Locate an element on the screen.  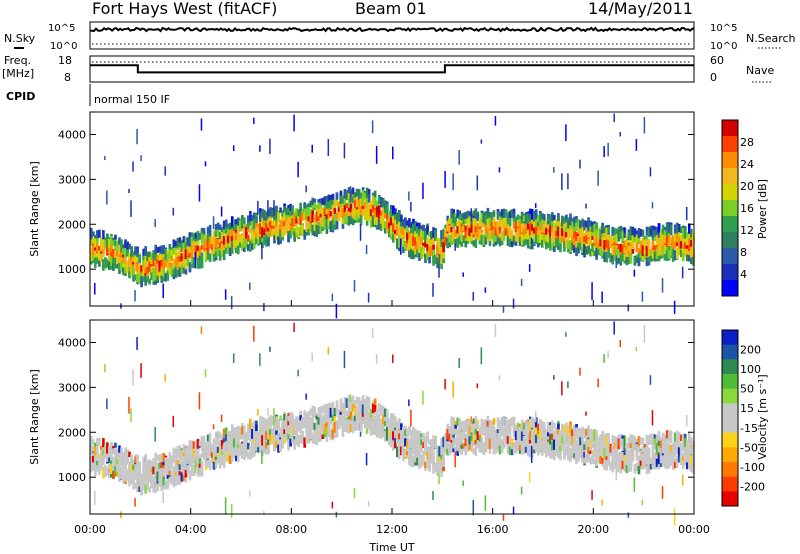
velocity-sparse-echo is located at coordinates (306, 396).